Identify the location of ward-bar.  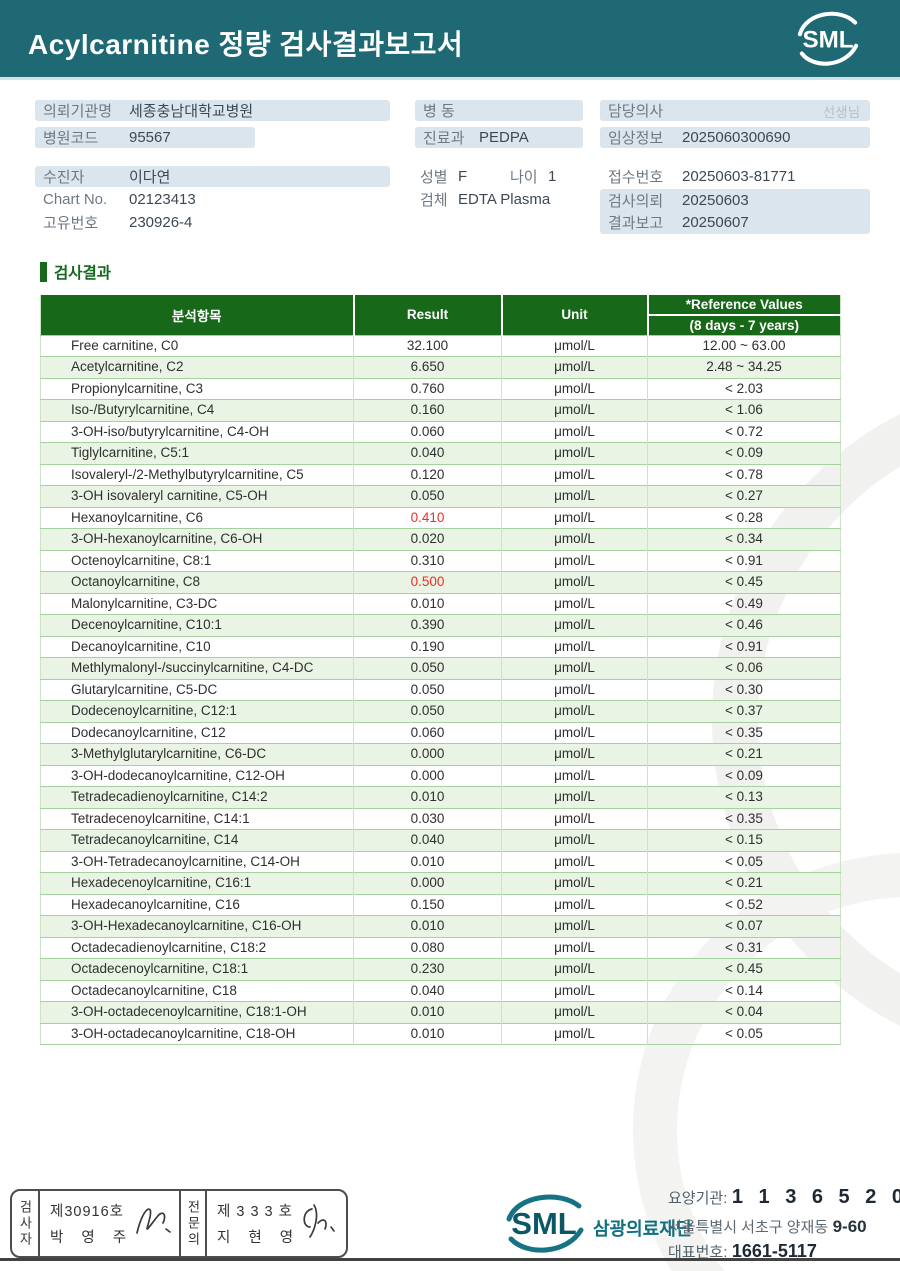
(499, 110).